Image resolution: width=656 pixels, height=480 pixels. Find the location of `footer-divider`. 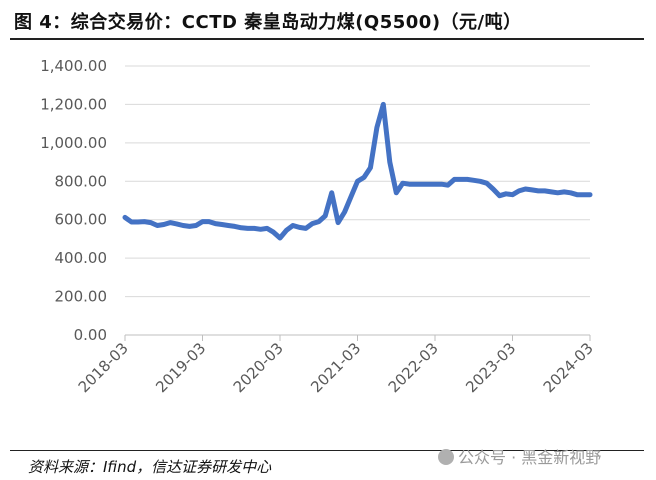

footer-divider is located at coordinates (327, 450).